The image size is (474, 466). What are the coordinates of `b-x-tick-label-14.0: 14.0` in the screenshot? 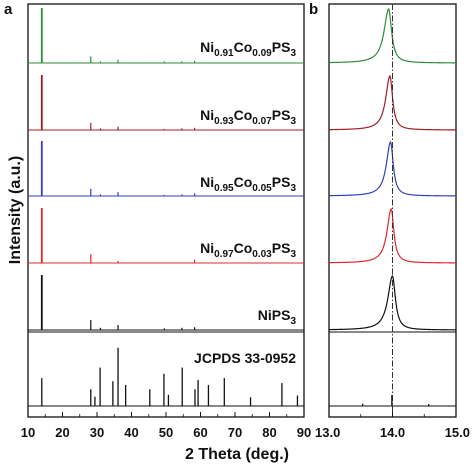 It's located at (392, 432).